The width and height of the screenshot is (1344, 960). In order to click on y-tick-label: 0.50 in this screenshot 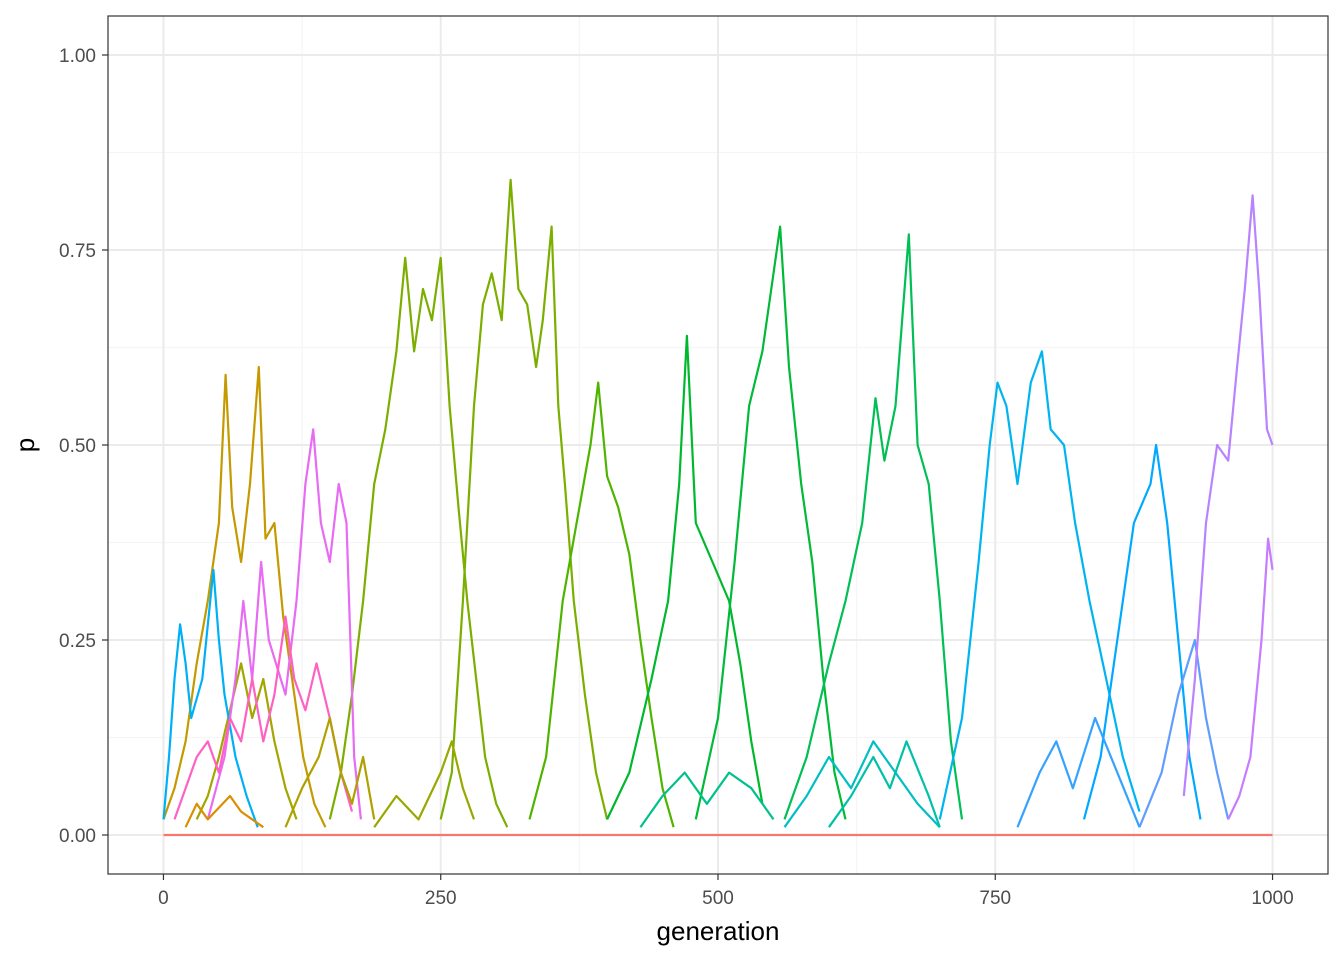, I will do `click(77, 446)`.